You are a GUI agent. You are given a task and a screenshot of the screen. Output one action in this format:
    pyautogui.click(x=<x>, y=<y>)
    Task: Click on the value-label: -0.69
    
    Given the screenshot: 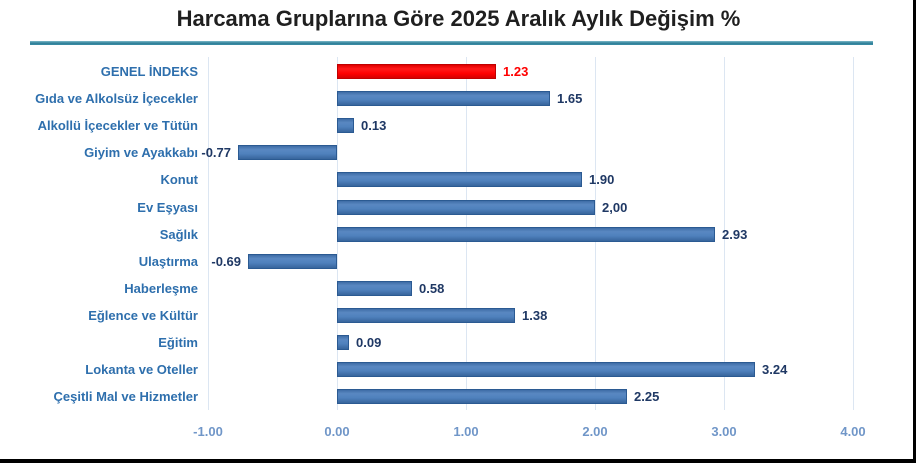 What is the action you would take?
    pyautogui.click(x=226, y=261)
    